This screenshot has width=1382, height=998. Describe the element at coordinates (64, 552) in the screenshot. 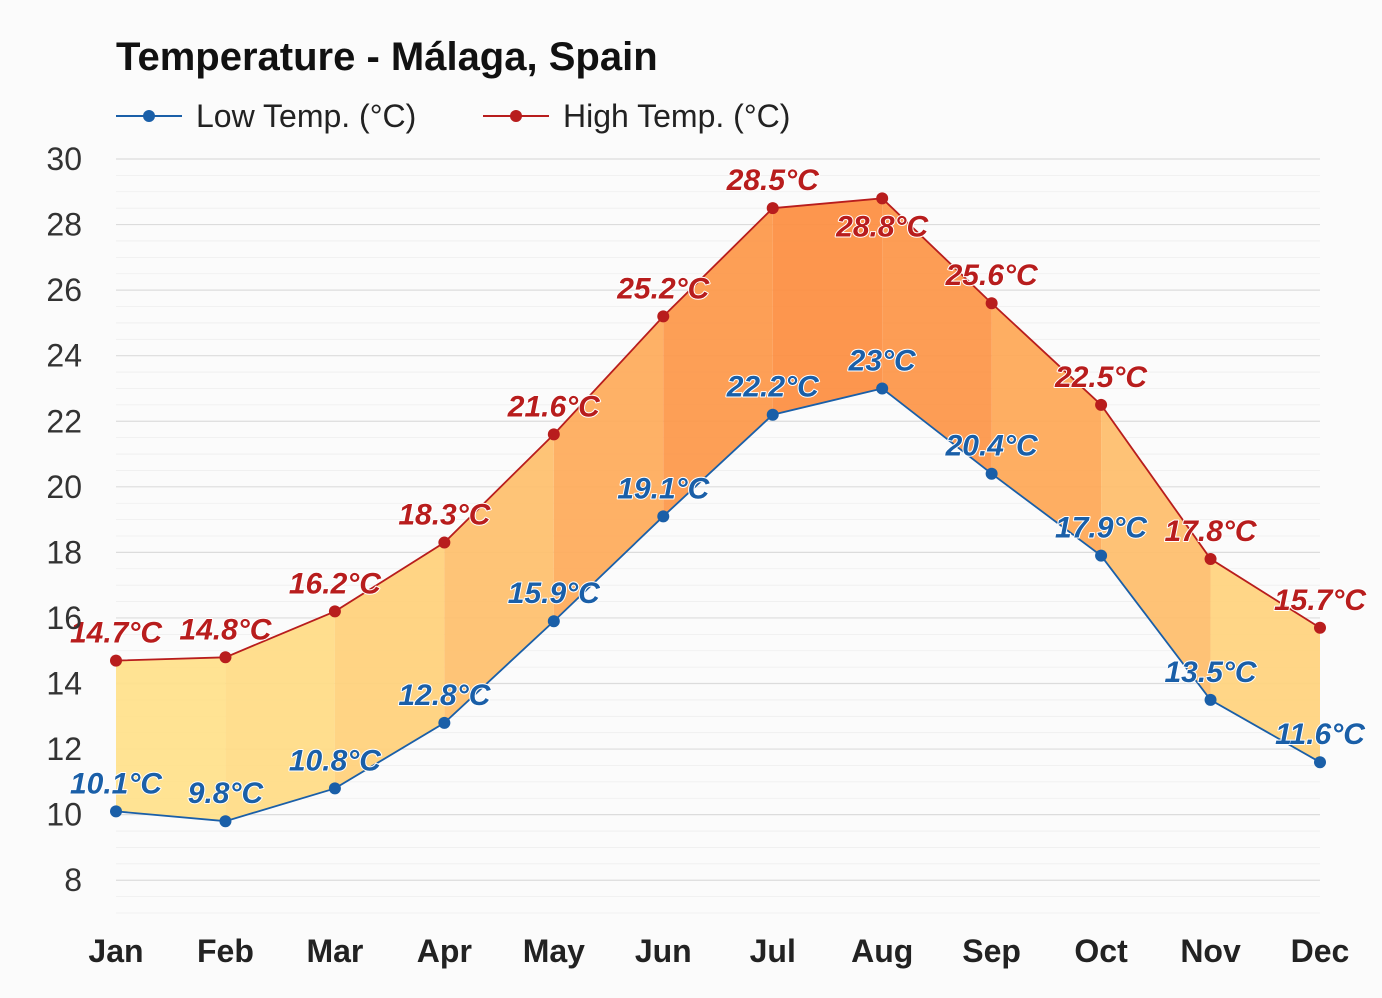

I see `y-tick-label: 18` at that location.